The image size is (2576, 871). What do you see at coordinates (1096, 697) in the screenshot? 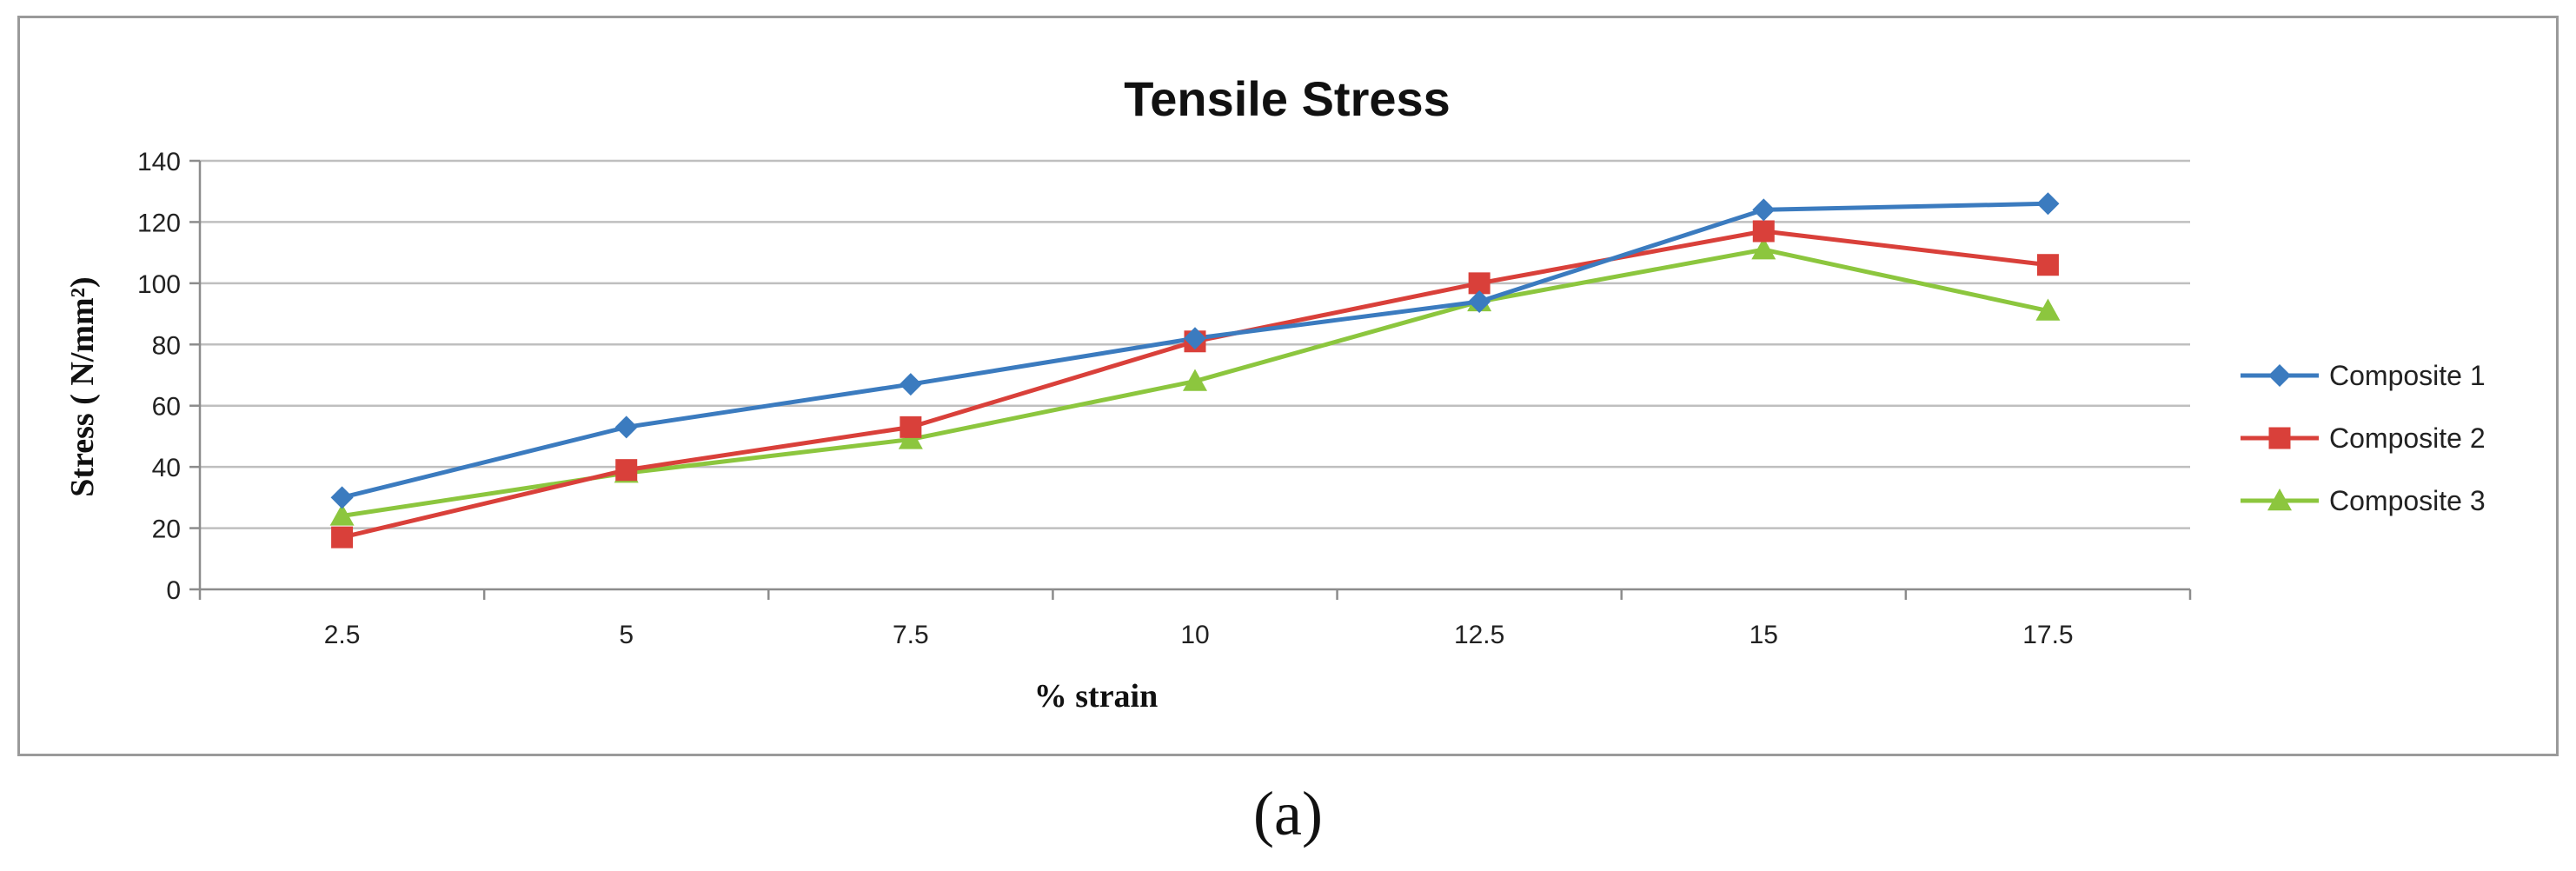
I see `x-axis-label: % strain` at bounding box center [1096, 697].